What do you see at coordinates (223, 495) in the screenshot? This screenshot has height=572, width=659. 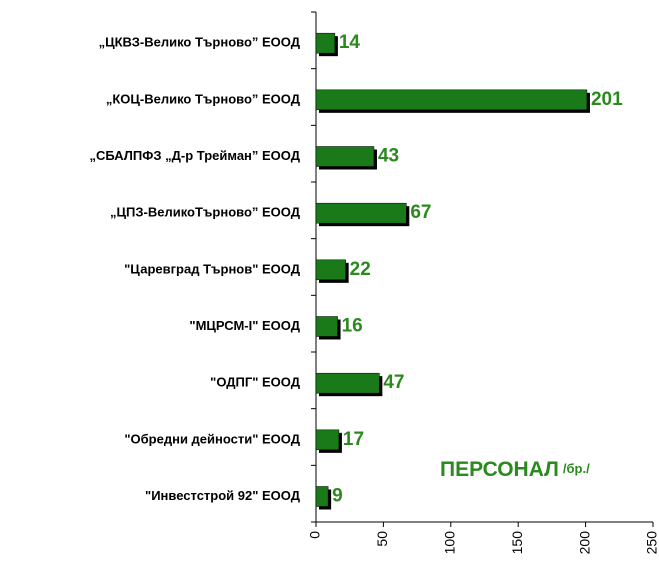 I see `y-tick-label: "Инвестстрой 92" ЕООД` at bounding box center [223, 495].